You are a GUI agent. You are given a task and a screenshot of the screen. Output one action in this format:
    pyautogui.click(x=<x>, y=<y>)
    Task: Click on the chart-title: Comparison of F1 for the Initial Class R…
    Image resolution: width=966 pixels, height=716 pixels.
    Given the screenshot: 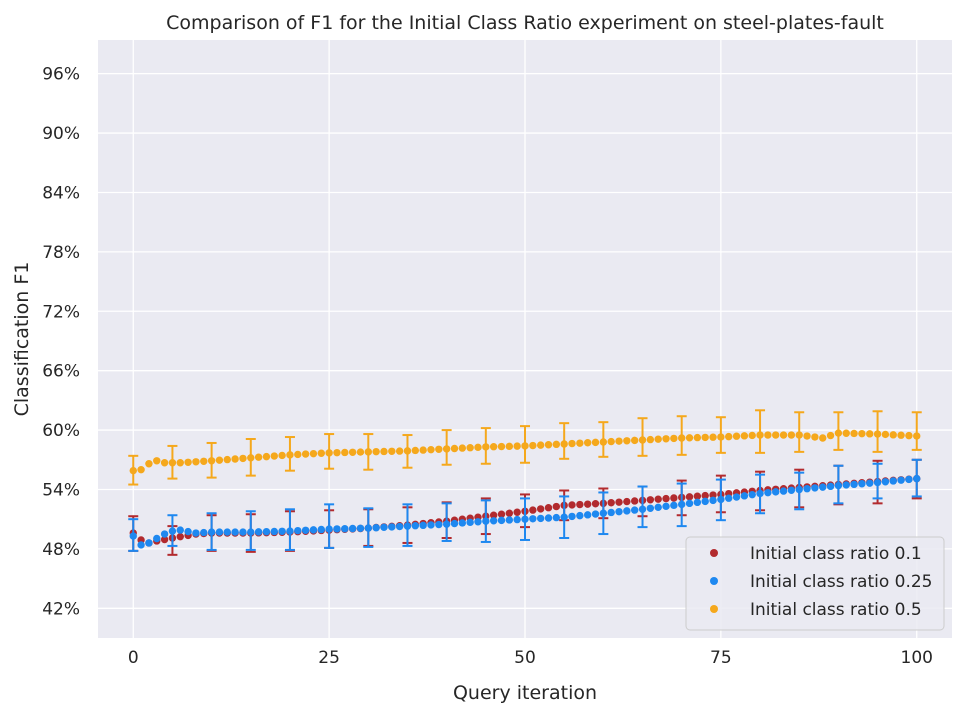 What is the action you would take?
    pyautogui.click(x=525, y=23)
    